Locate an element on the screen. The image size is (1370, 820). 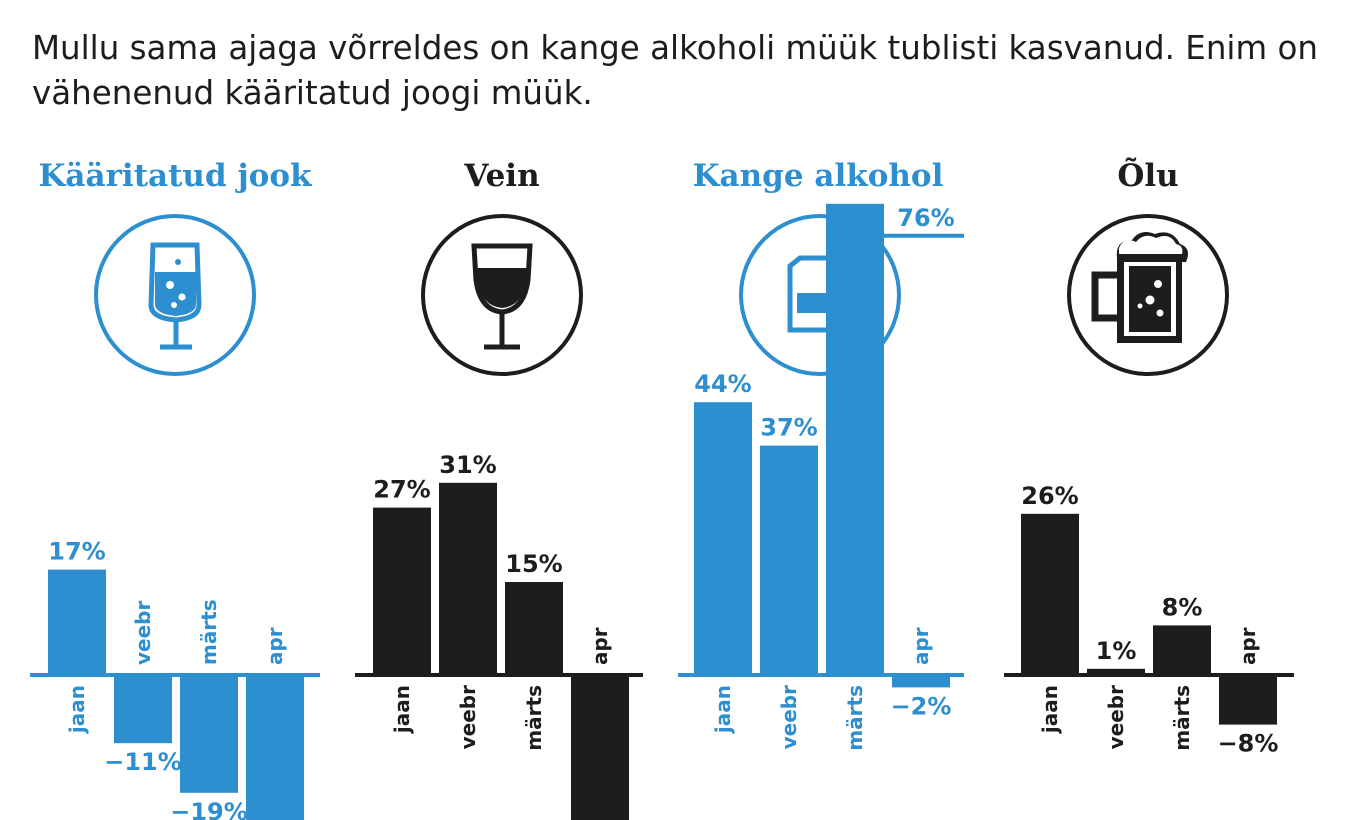
value-label: −19% is located at coordinates (209, 809).